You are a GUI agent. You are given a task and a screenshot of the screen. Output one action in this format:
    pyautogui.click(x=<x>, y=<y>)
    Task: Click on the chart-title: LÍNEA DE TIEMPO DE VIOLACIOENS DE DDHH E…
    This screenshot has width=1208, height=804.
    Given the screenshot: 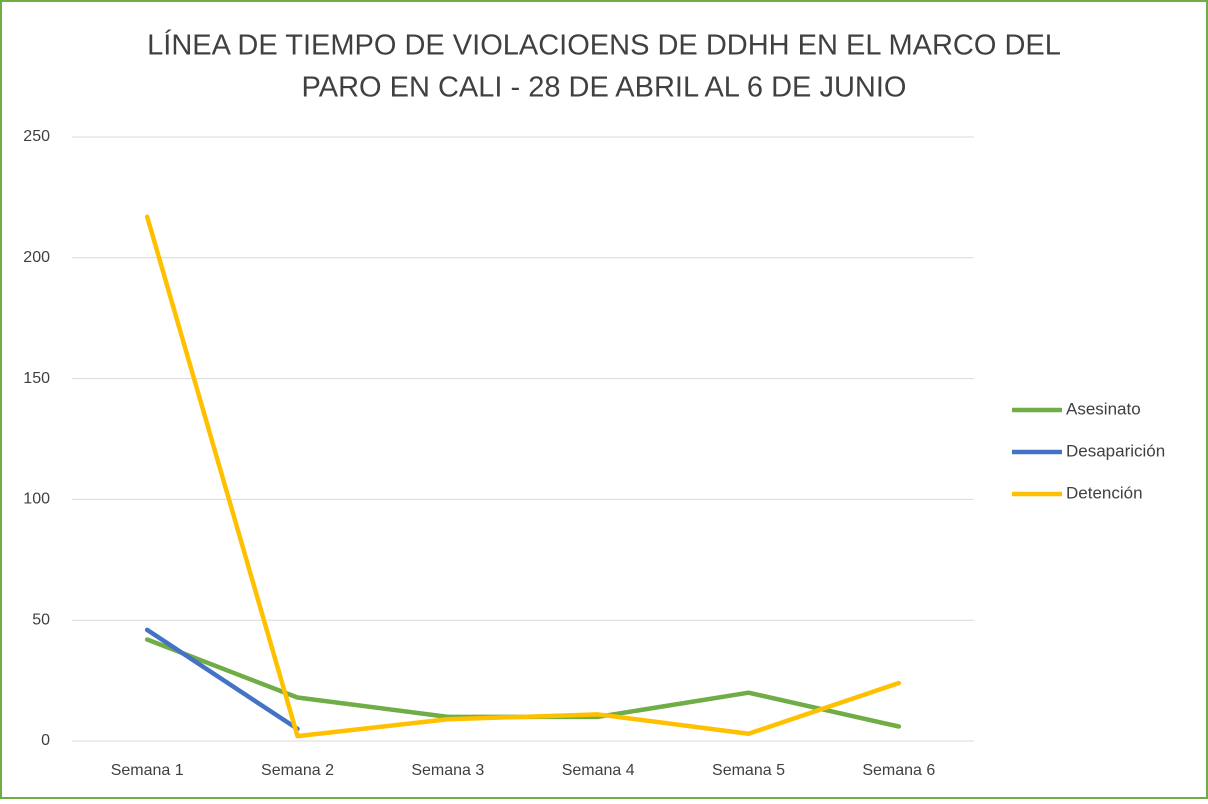 What is the action you would take?
    pyautogui.click(x=604, y=45)
    